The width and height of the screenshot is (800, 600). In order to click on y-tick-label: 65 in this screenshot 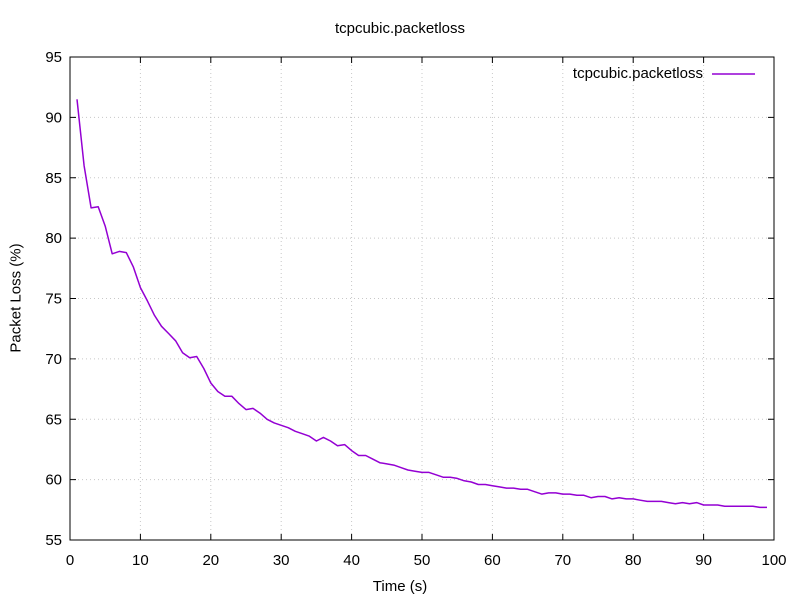, I will do `click(53, 419)`.